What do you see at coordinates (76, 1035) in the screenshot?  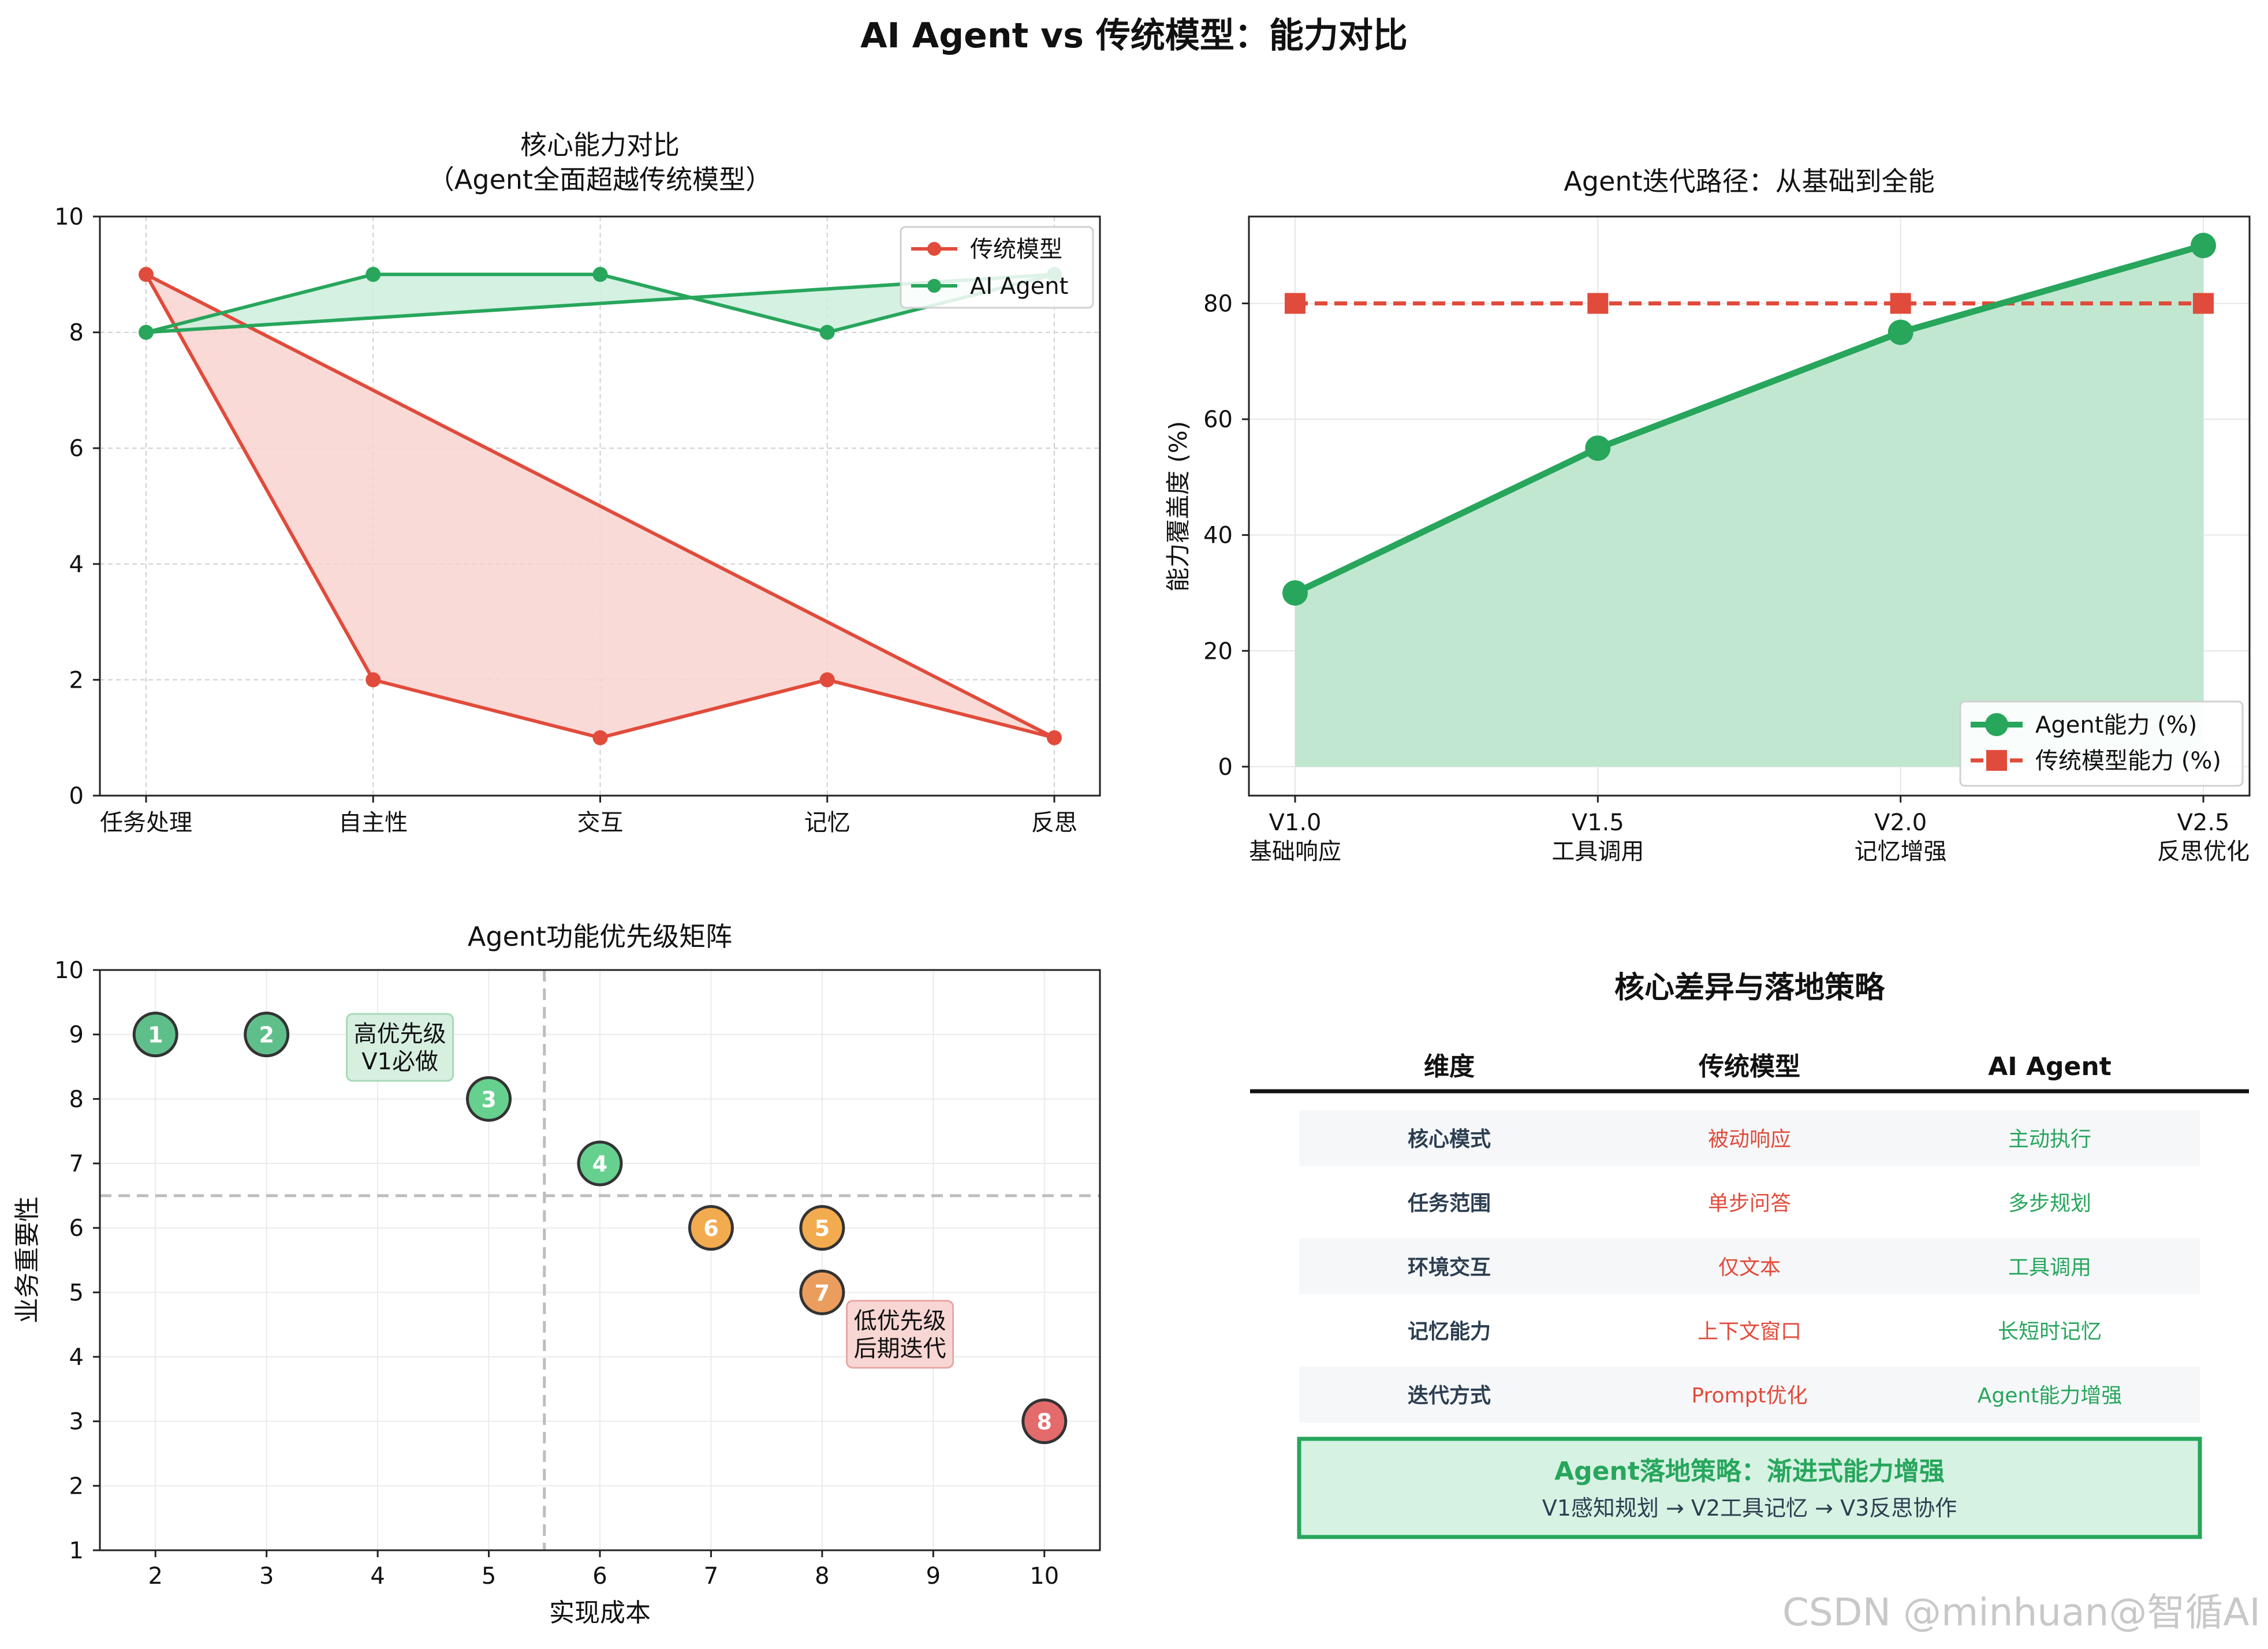 I see `tick-label-y: 9` at bounding box center [76, 1035].